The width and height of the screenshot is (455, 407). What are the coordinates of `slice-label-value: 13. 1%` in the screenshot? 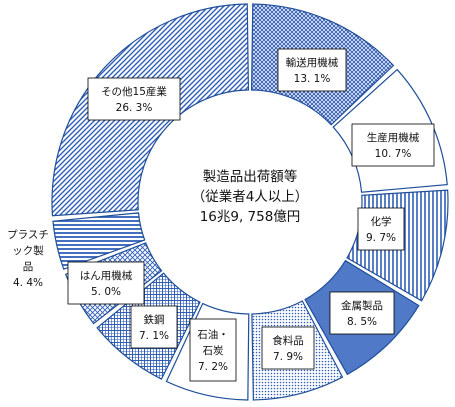 It's located at (312, 79).